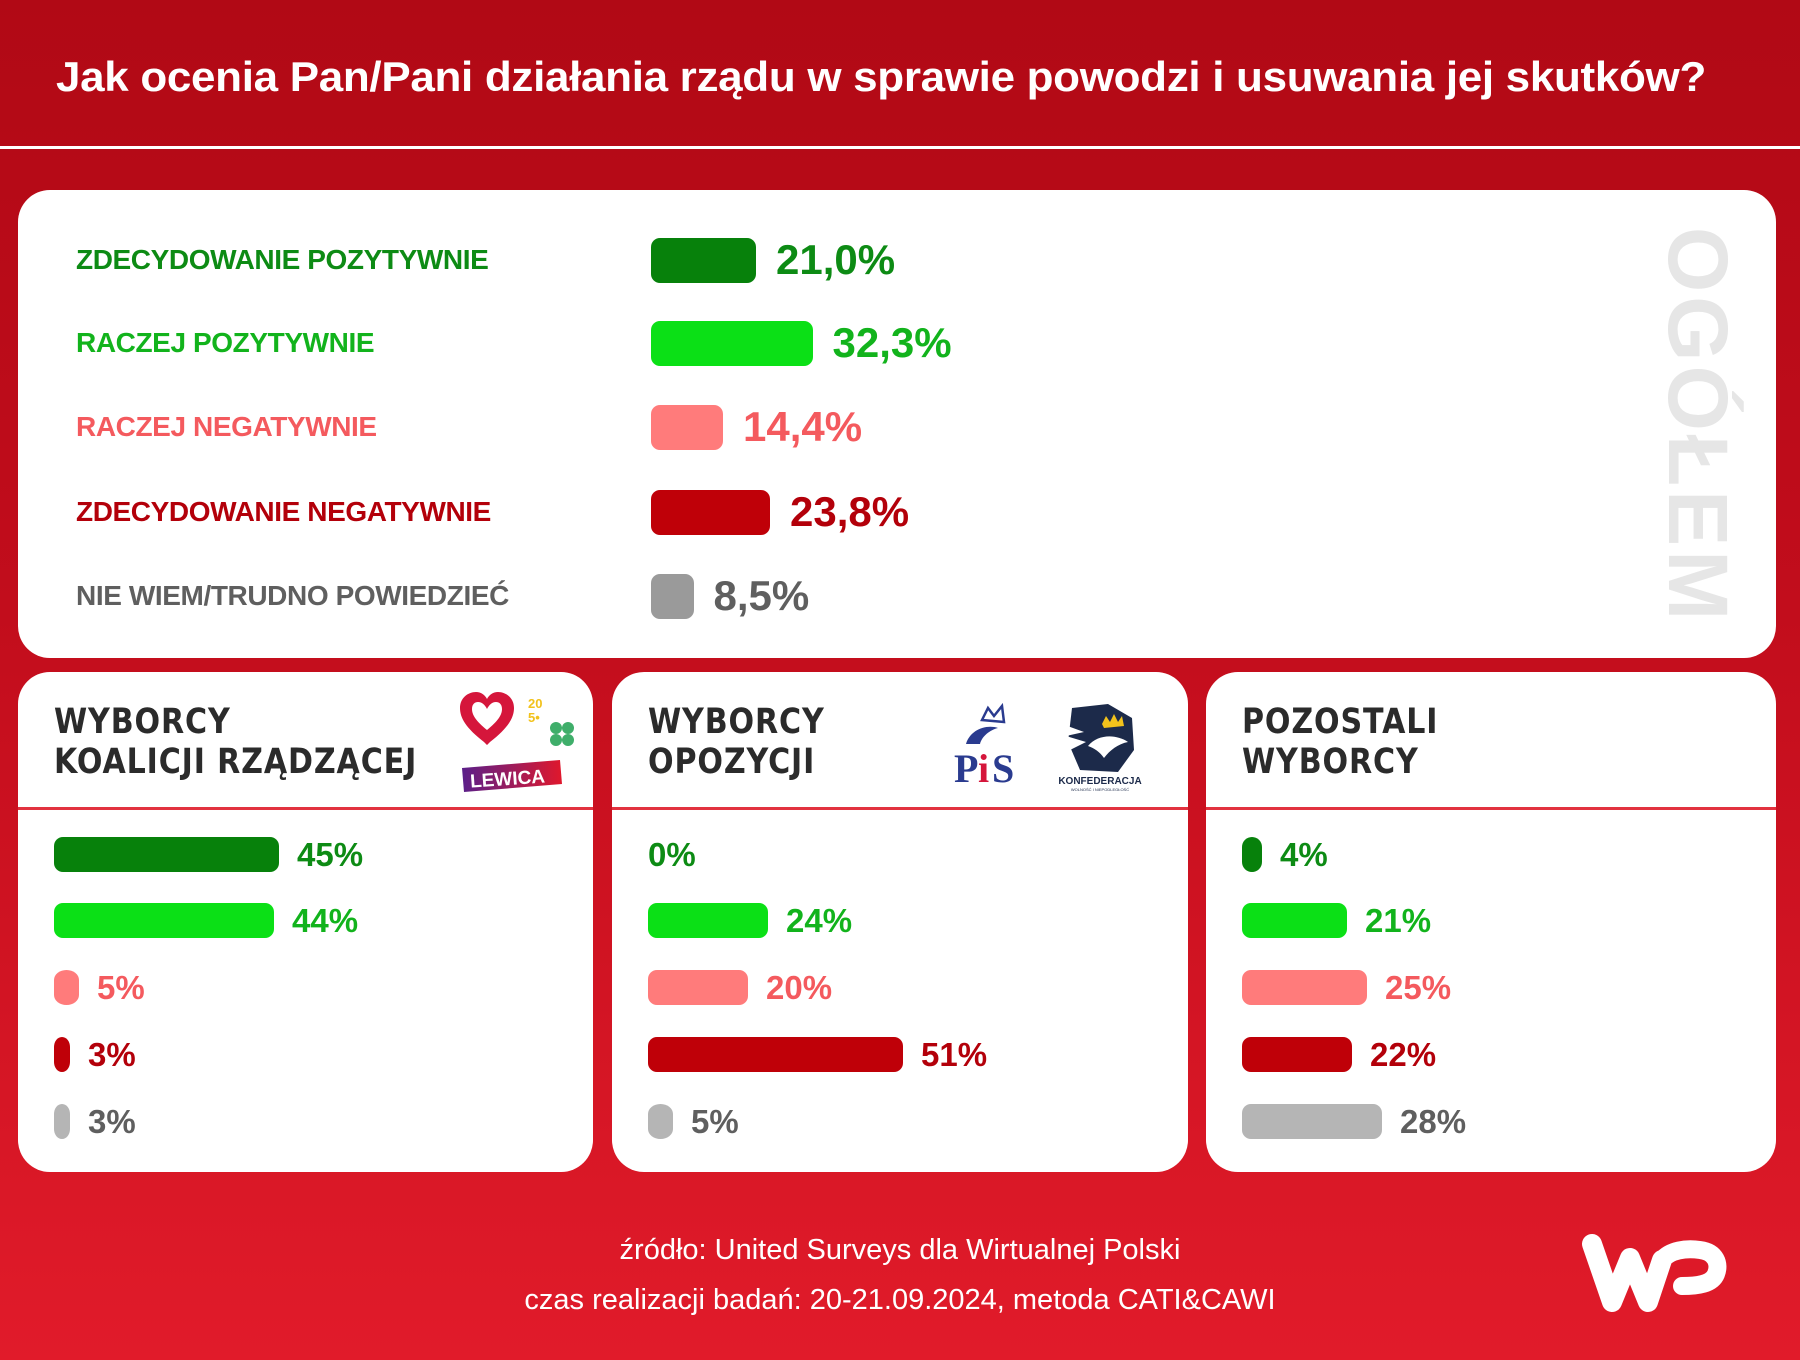  Describe the element at coordinates (954, 1054) in the screenshot. I see `group-value-label: 51%` at that location.